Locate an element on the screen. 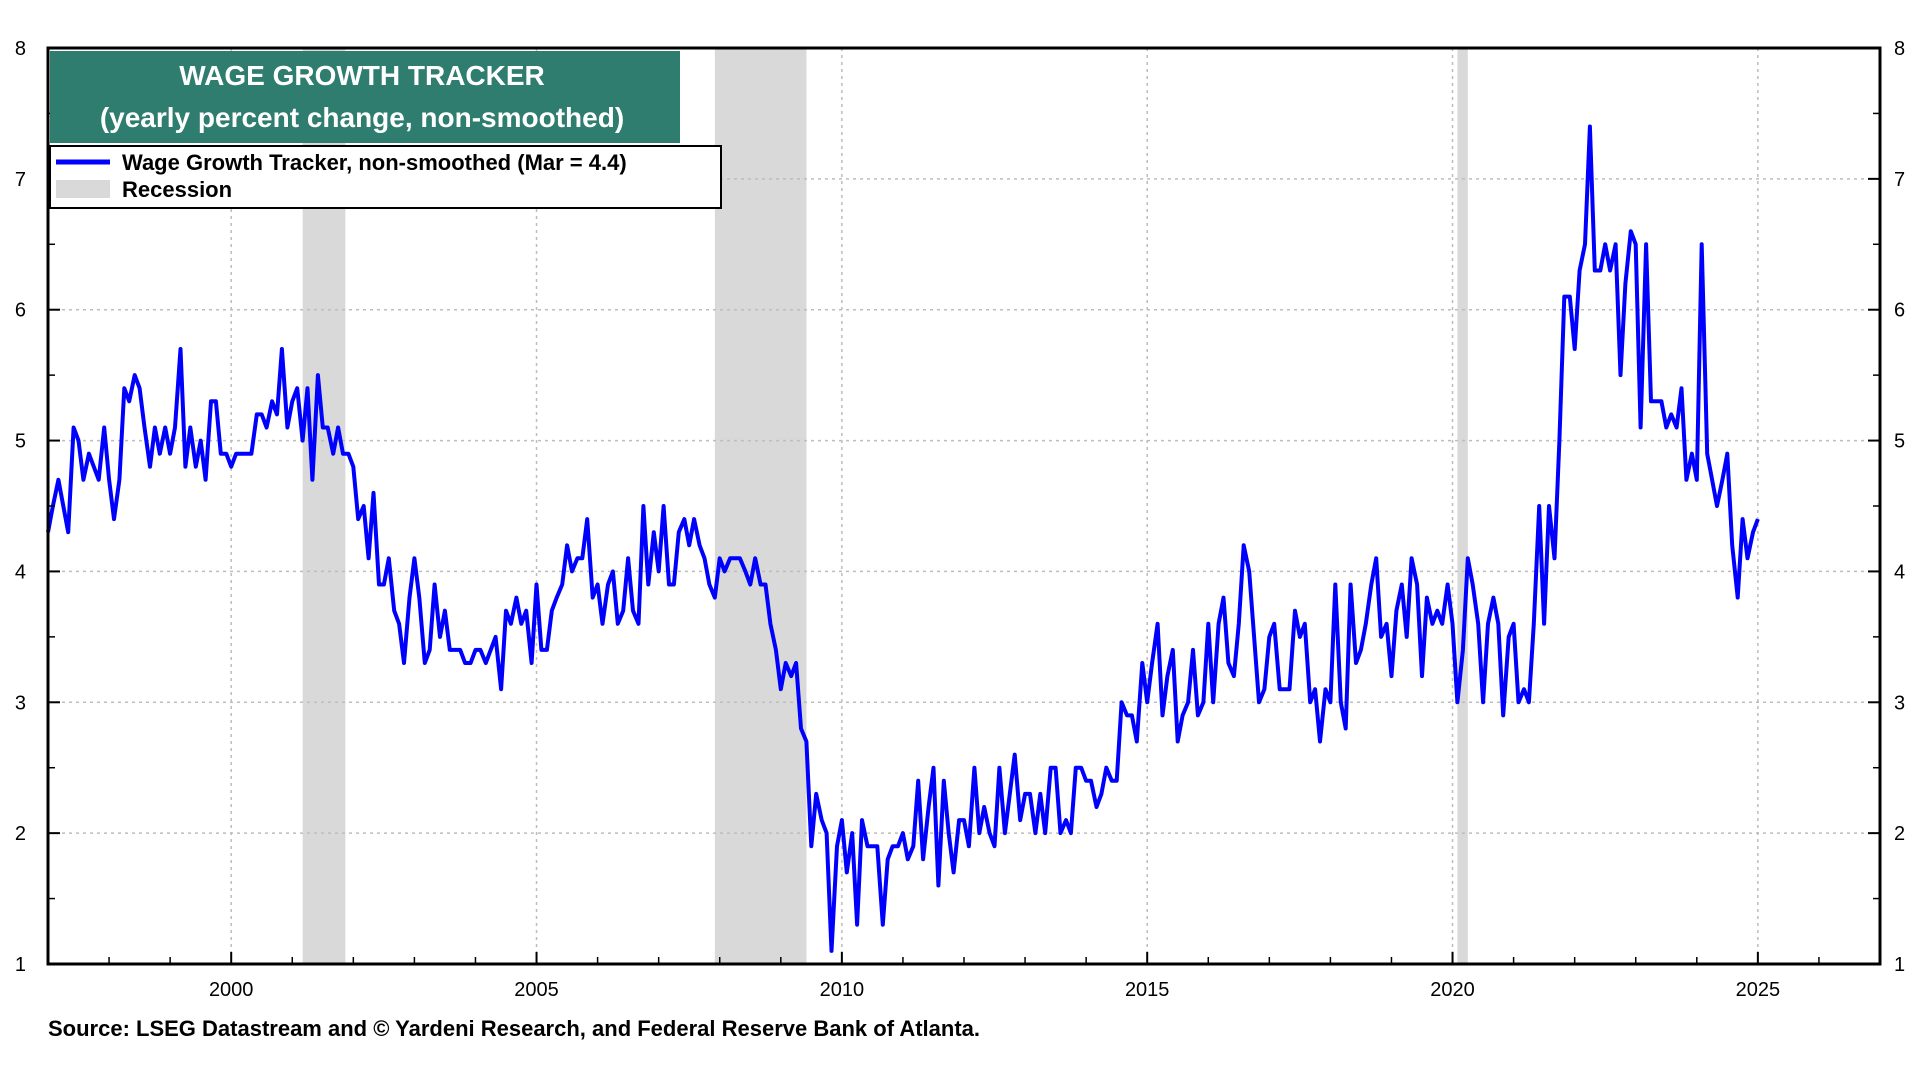 Image resolution: width=1920 pixels, height=1080 pixels. y-tick-label-left: 2 is located at coordinates (20, 834).